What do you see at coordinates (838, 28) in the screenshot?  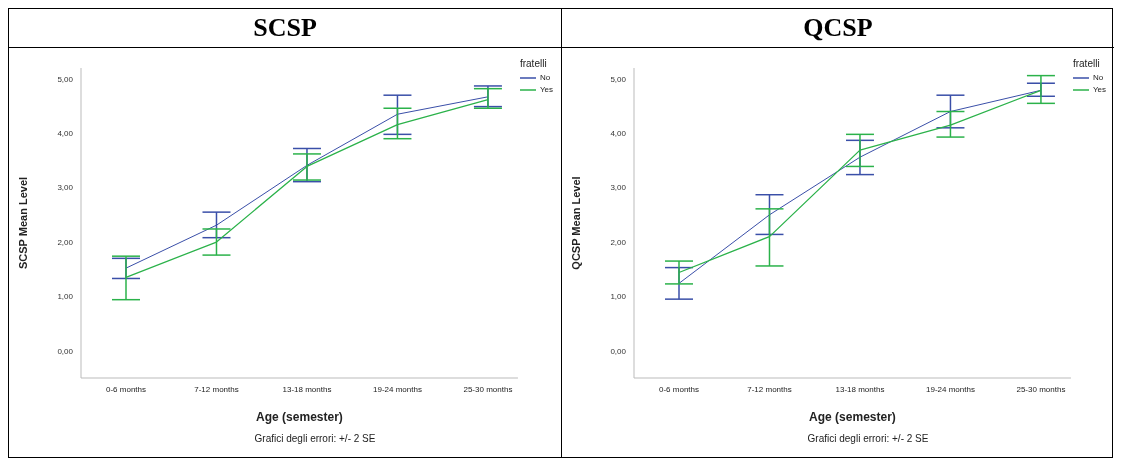 I see `chart-title: QCSP` at bounding box center [838, 28].